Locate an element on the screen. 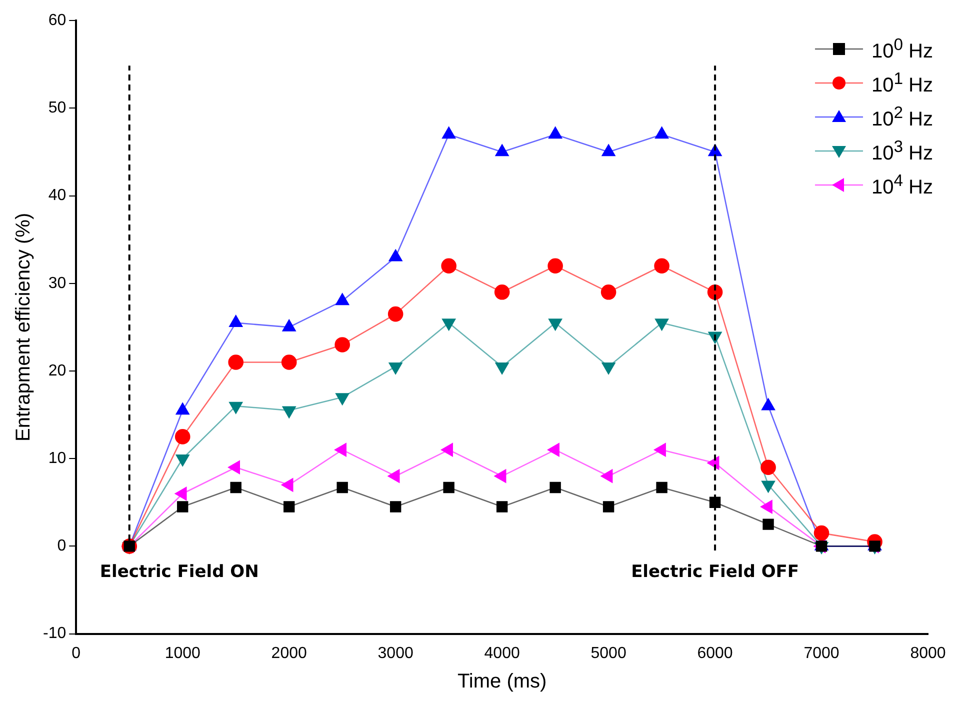  x-tick-label: 5000 is located at coordinates (608, 653).